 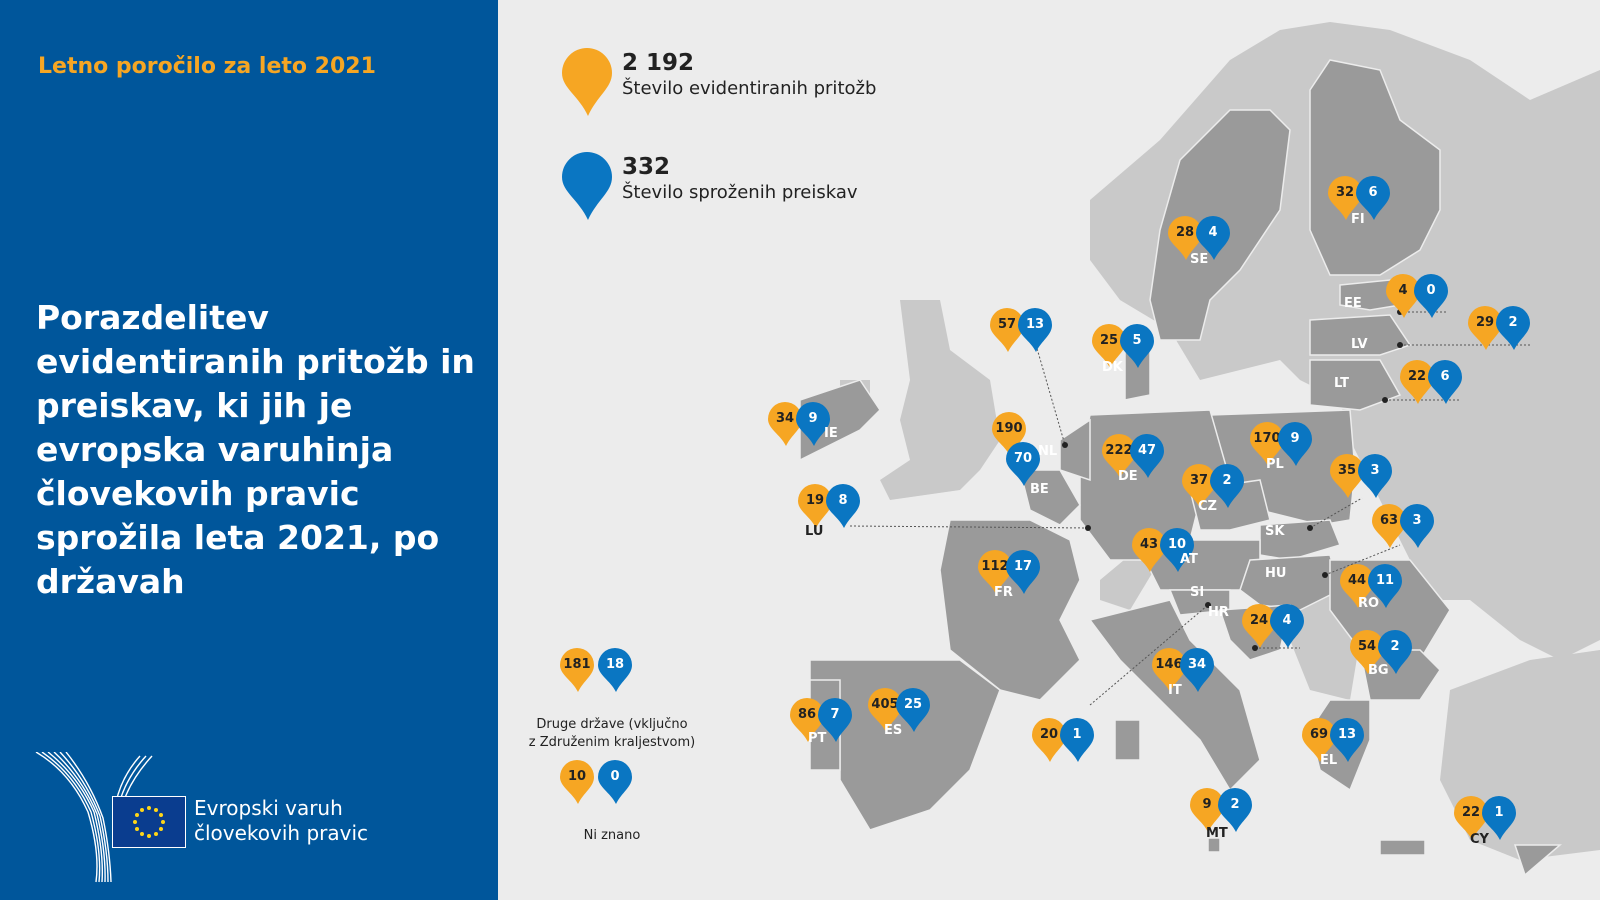 I want to click on pin-inquiries-be: 70, so click(x=1023, y=464).